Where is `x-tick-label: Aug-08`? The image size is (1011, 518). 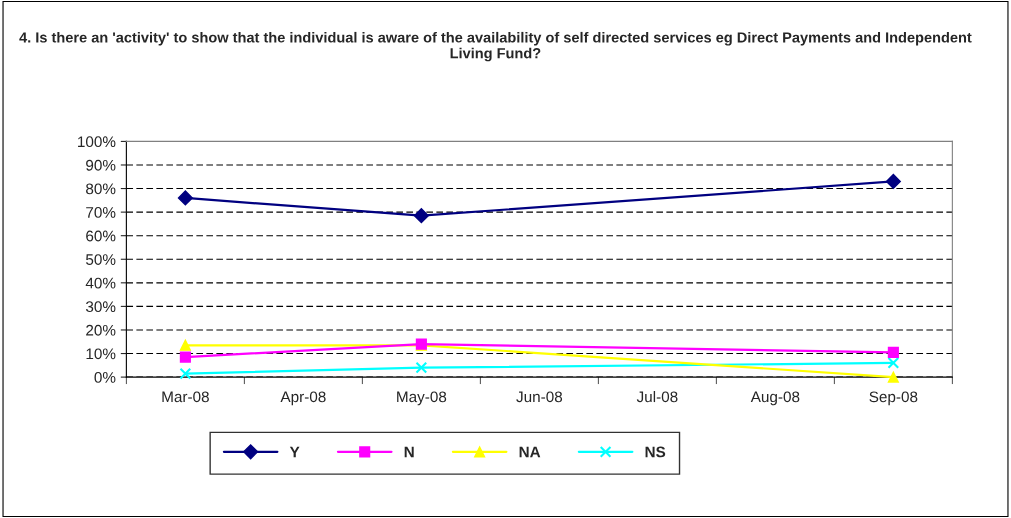
x-tick-label: Aug-08 is located at coordinates (775, 398).